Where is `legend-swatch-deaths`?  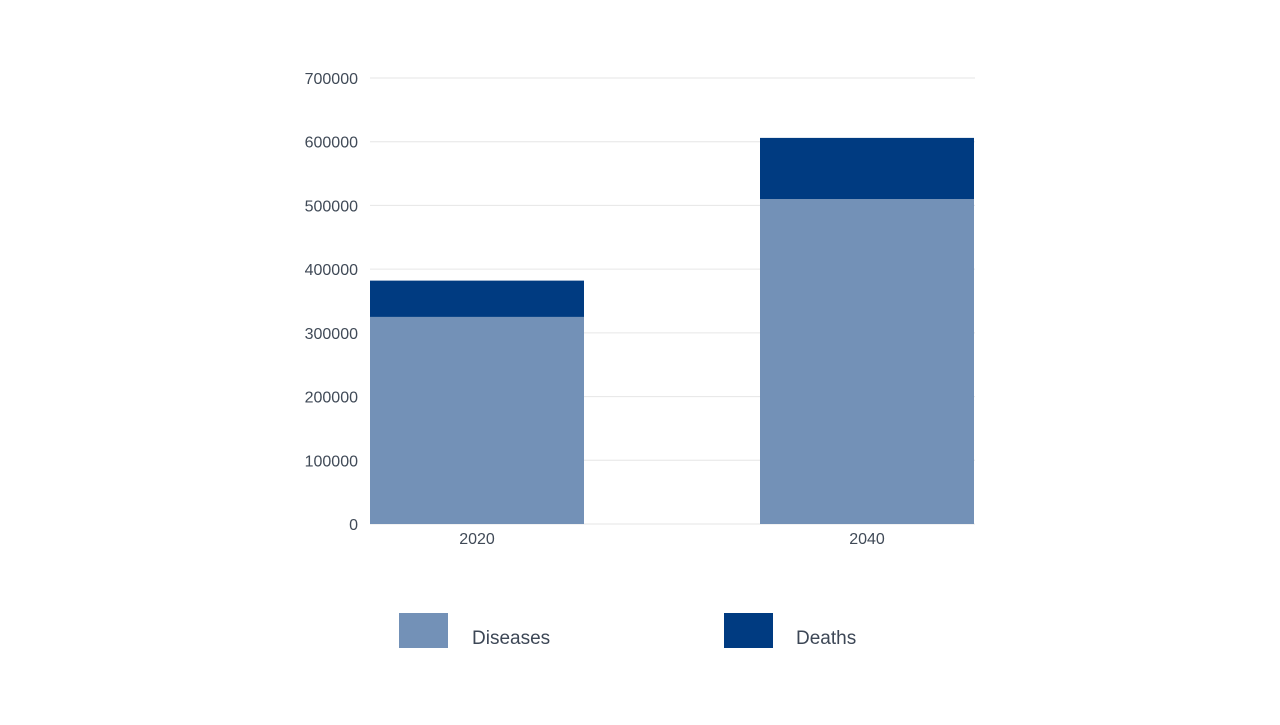 legend-swatch-deaths is located at coordinates (748, 630).